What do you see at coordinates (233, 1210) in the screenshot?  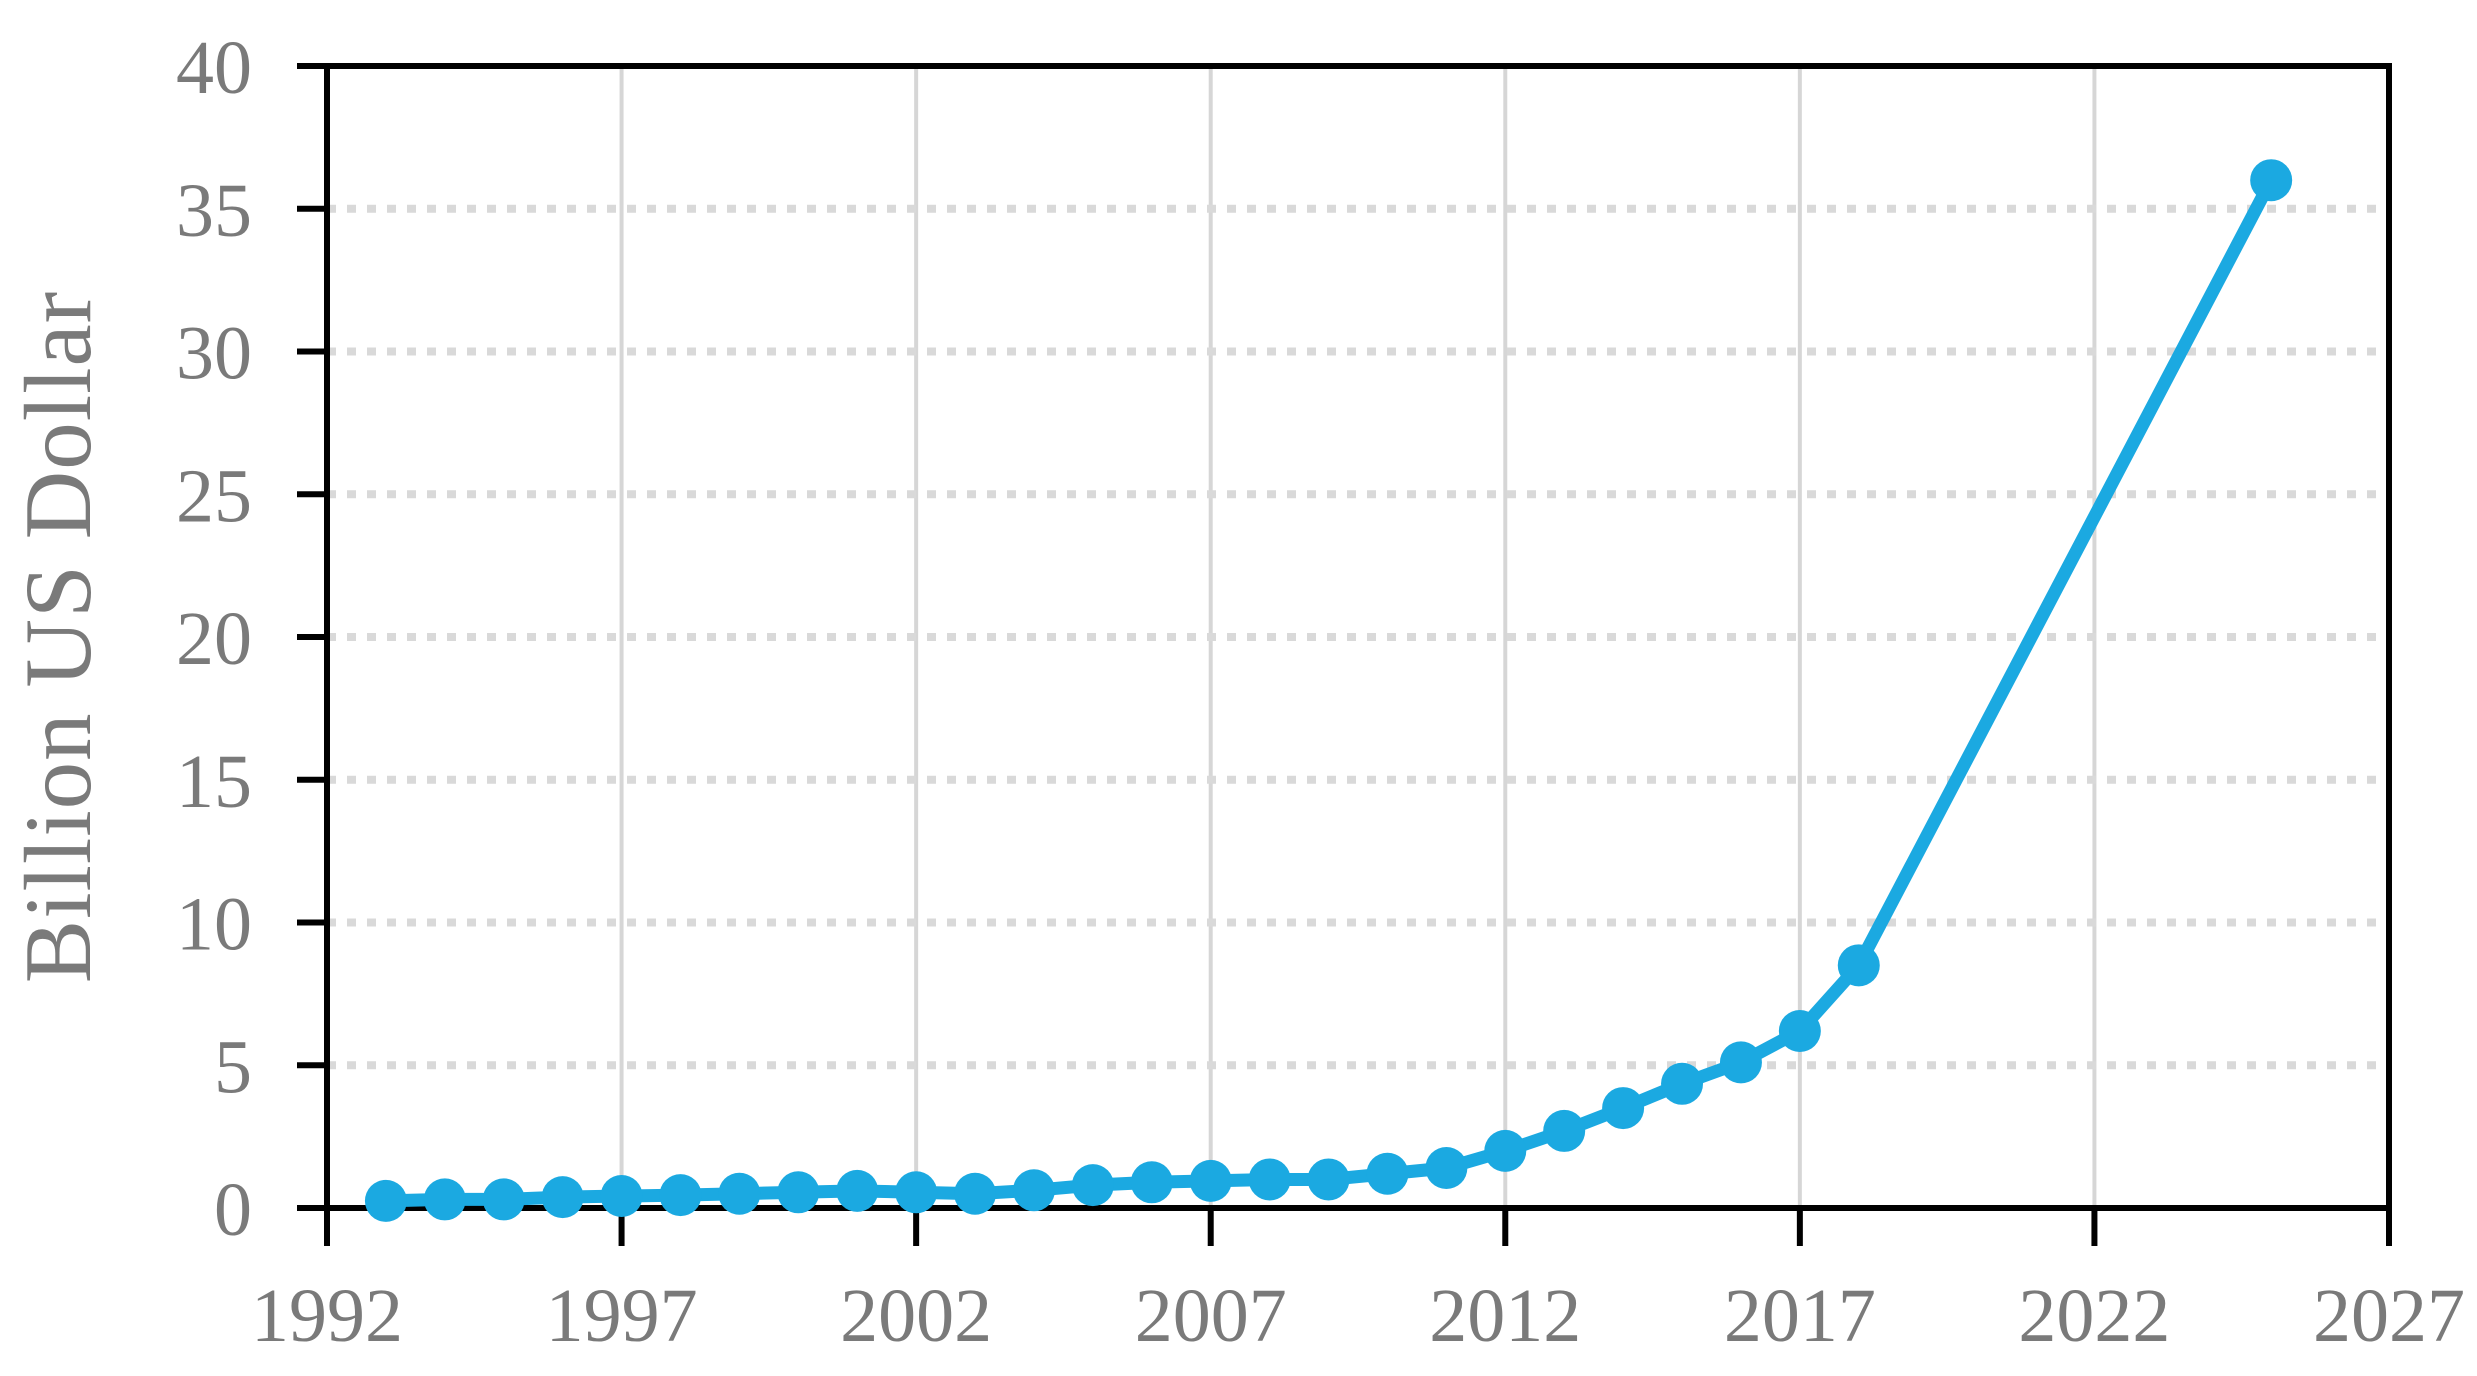 I see `y-tick-label: 0` at bounding box center [233, 1210].